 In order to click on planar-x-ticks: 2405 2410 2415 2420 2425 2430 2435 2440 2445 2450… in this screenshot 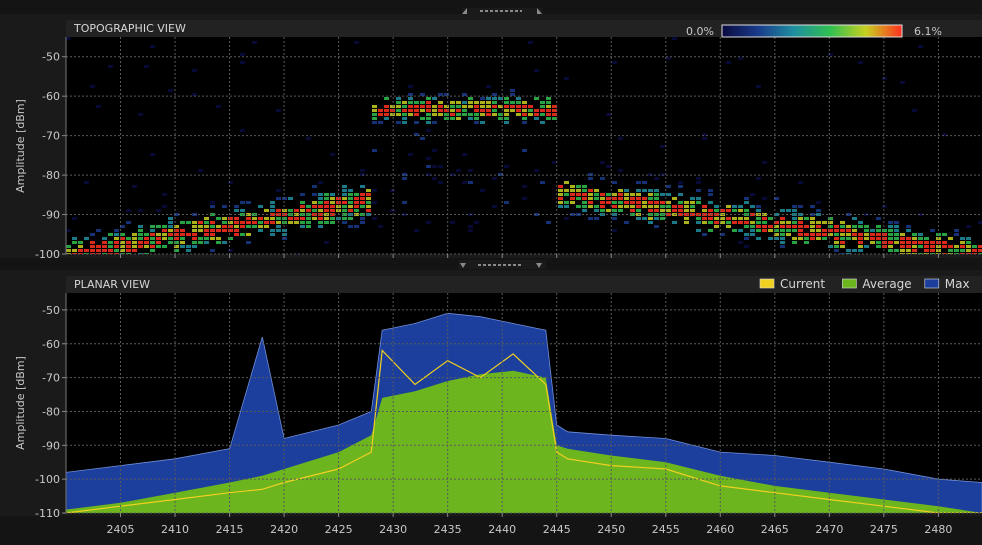, I will do `click(529, 524)`.